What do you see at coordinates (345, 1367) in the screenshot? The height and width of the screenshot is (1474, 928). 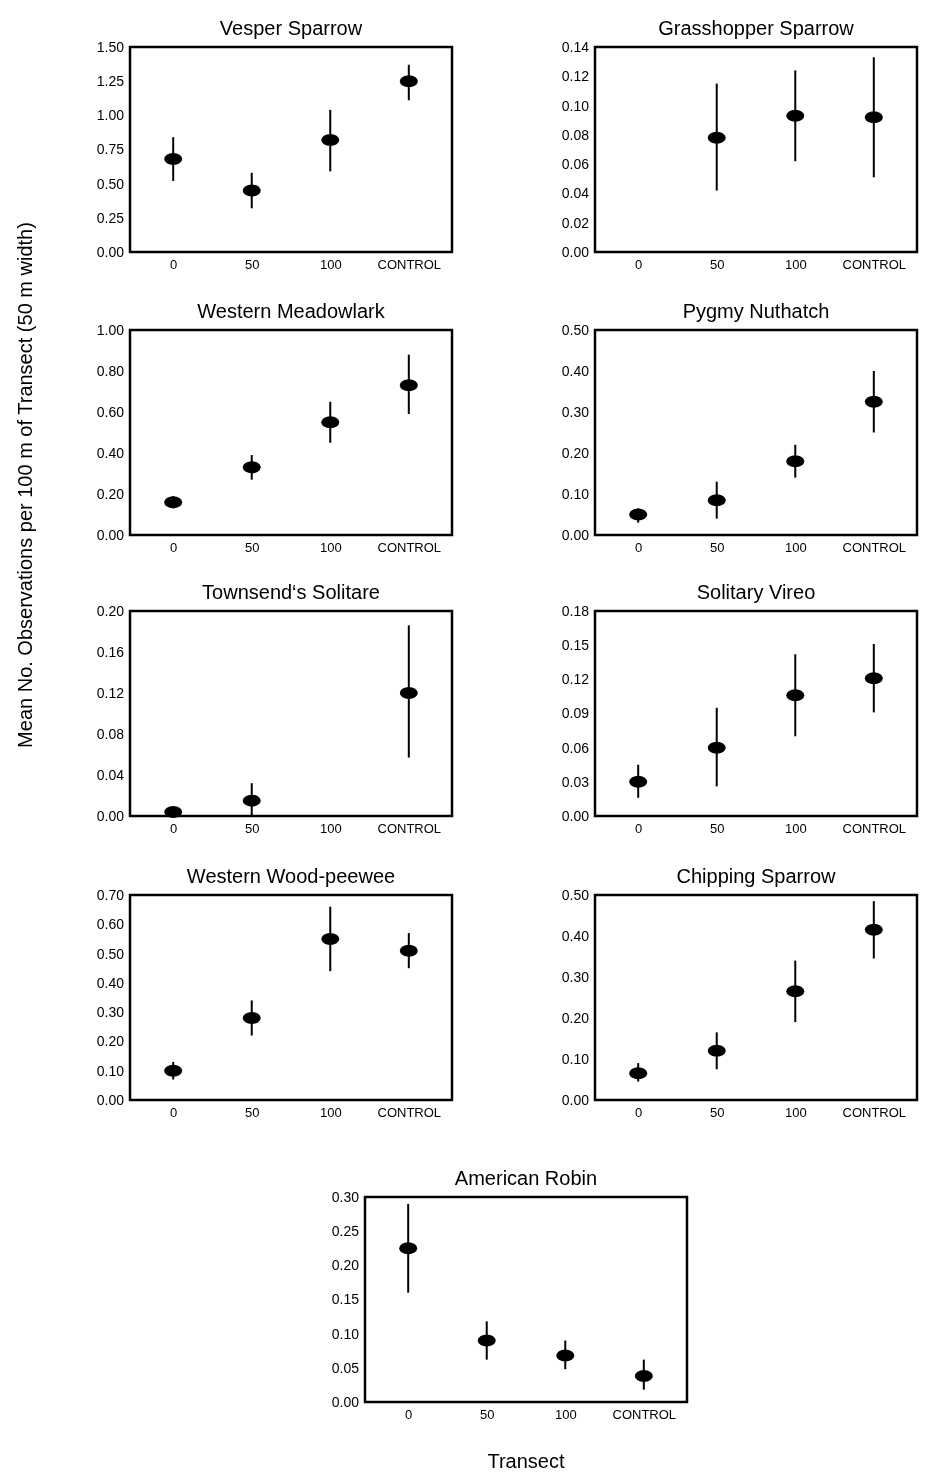 I see `y-tick-label: 0.05` at bounding box center [345, 1367].